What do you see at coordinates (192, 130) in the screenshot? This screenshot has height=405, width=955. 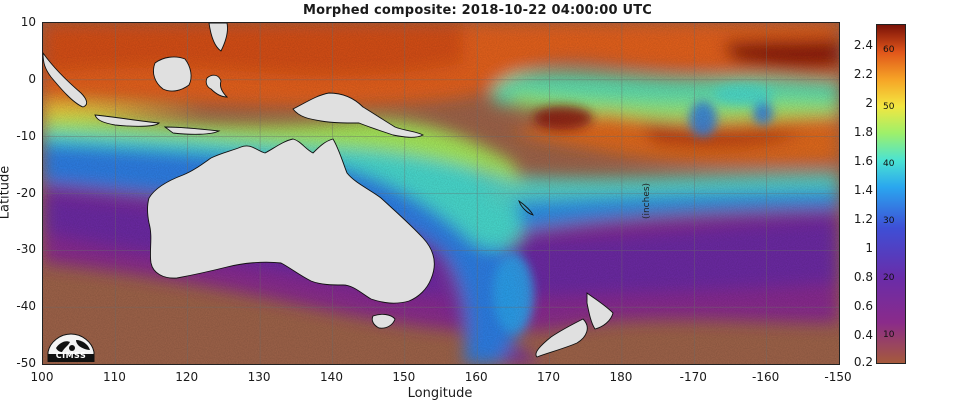 I see `lesser-sunda-shape` at bounding box center [192, 130].